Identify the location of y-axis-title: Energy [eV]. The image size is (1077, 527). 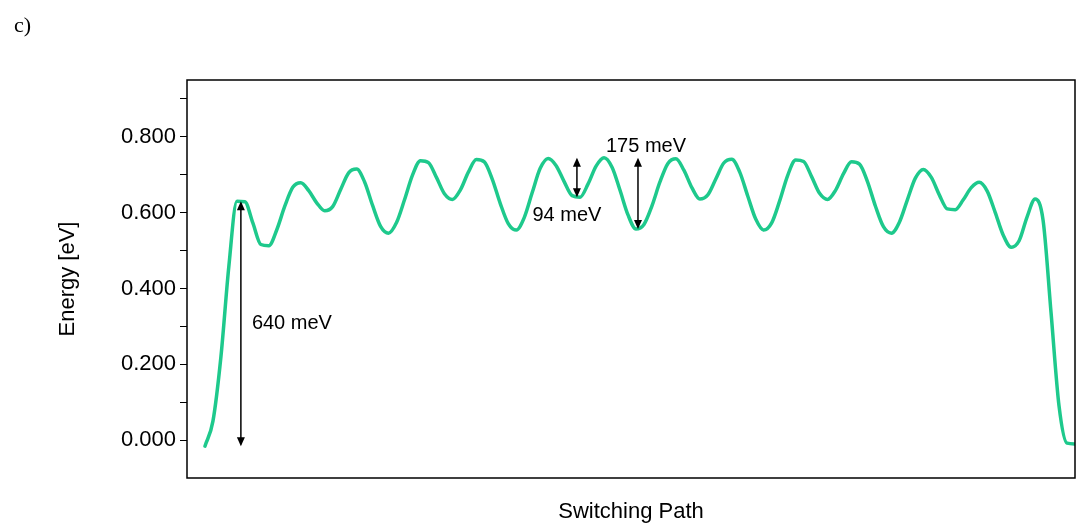
(67, 279).